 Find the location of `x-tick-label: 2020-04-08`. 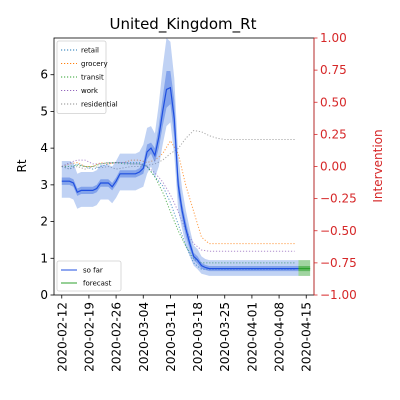

x-tick-label: 2020-04-08 is located at coordinates (280, 337).